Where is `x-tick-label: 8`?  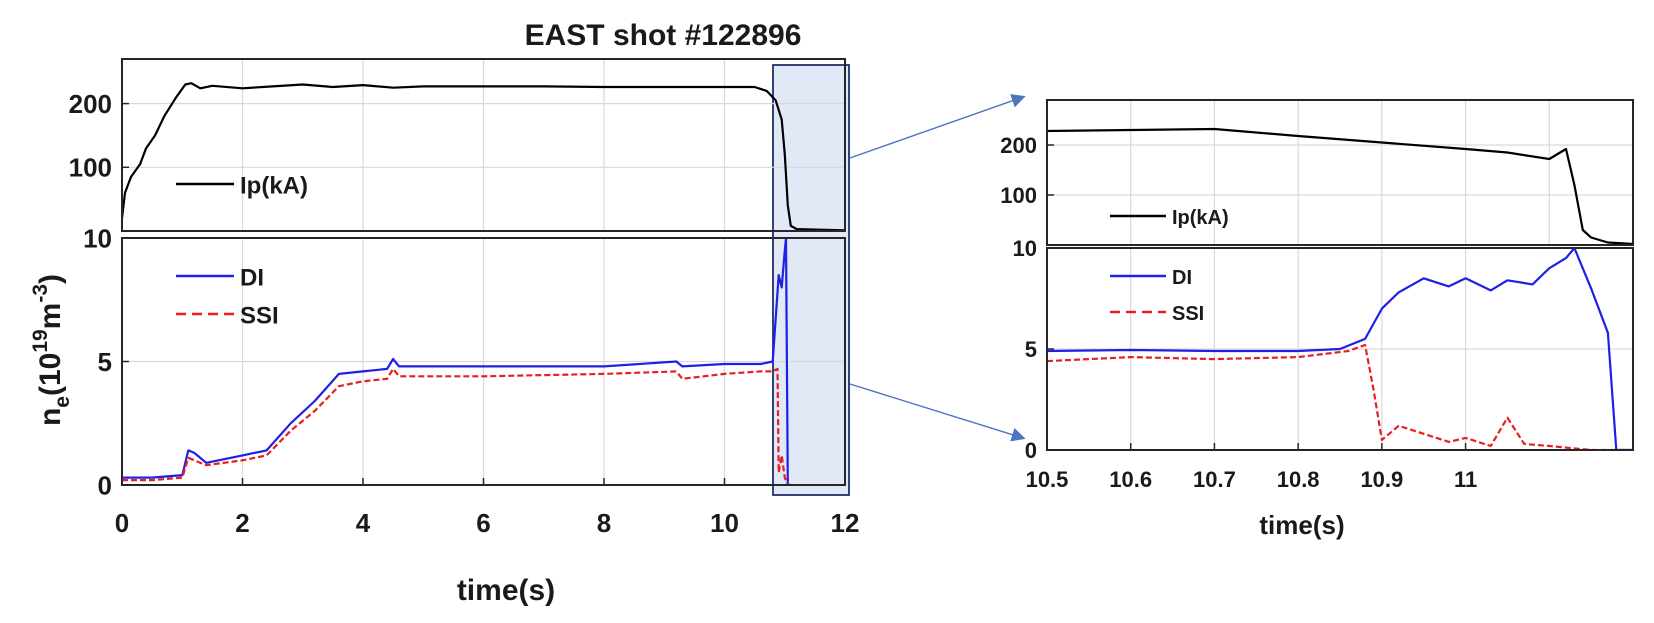
x-tick-label: 8 is located at coordinates (604, 523).